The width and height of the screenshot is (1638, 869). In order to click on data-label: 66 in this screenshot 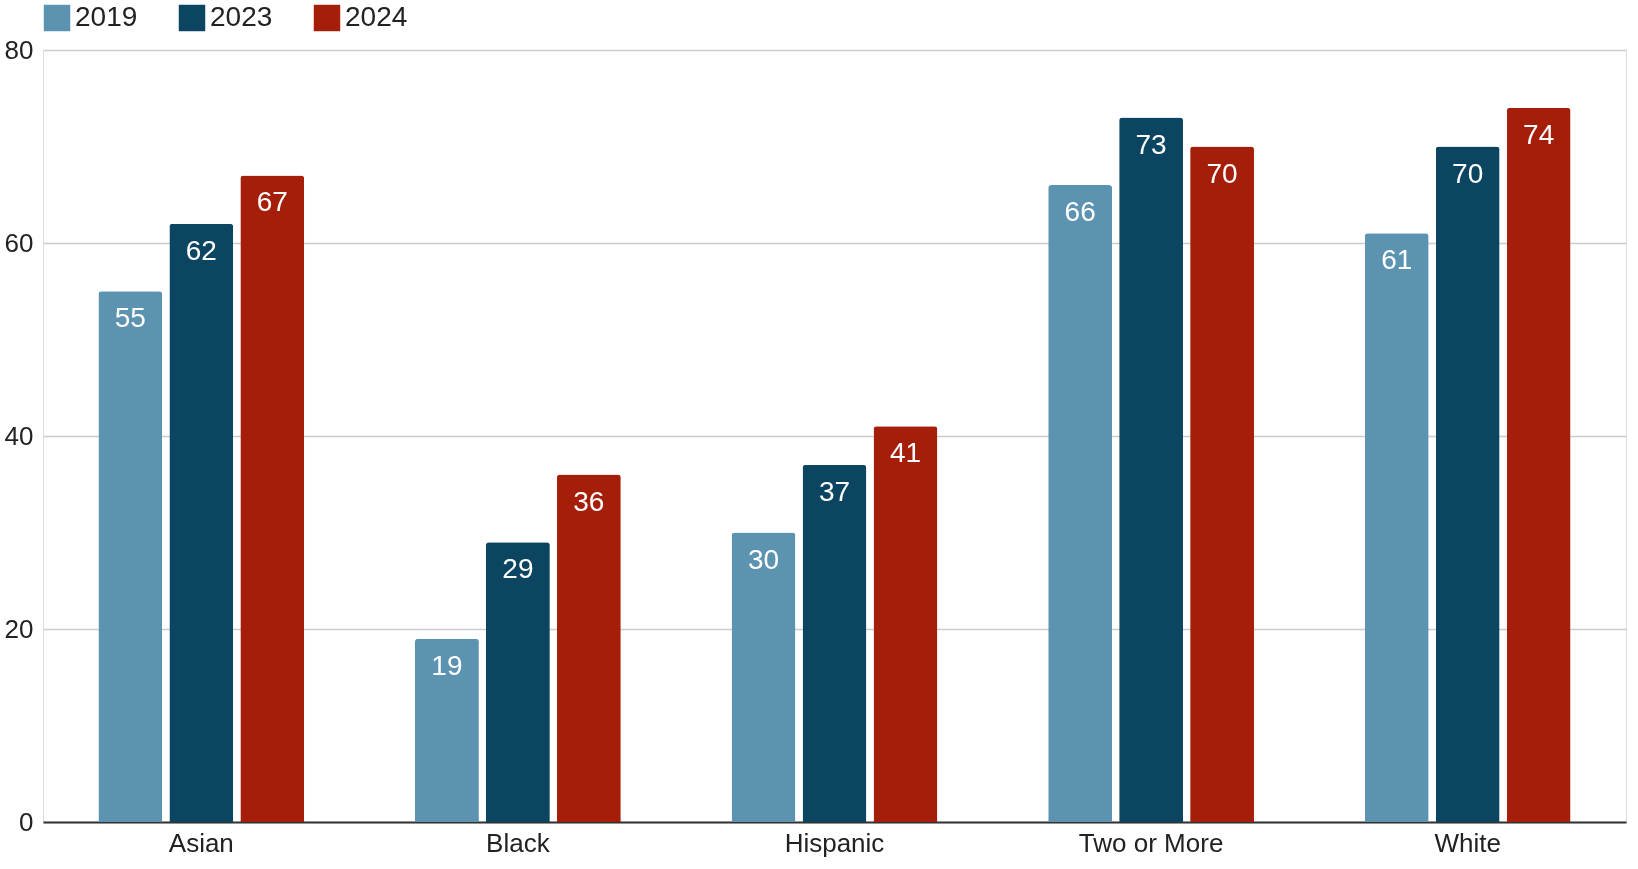, I will do `click(1080, 212)`.